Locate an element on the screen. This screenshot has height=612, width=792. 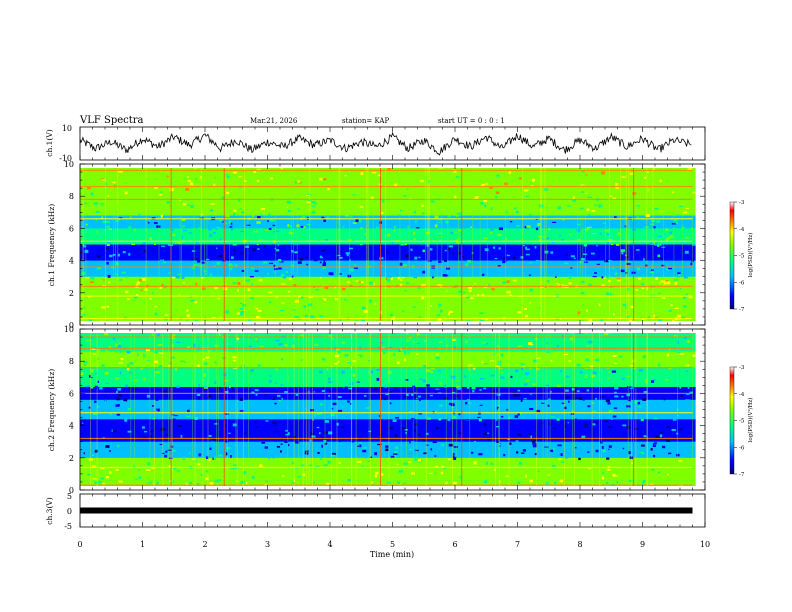
ch1-colorbar-tick-label: -5 is located at coordinates (742, 257).